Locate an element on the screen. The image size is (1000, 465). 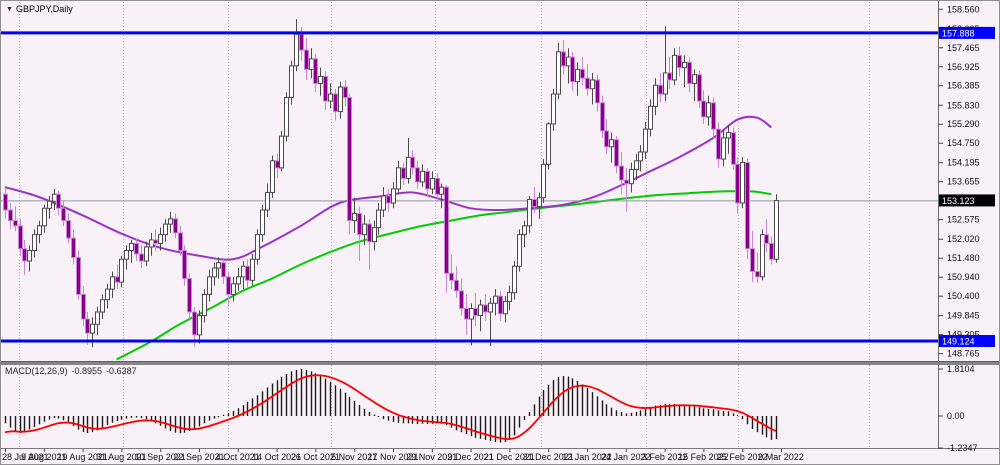
indicator-signal-value: -0.6387 is located at coordinates (121, 371).